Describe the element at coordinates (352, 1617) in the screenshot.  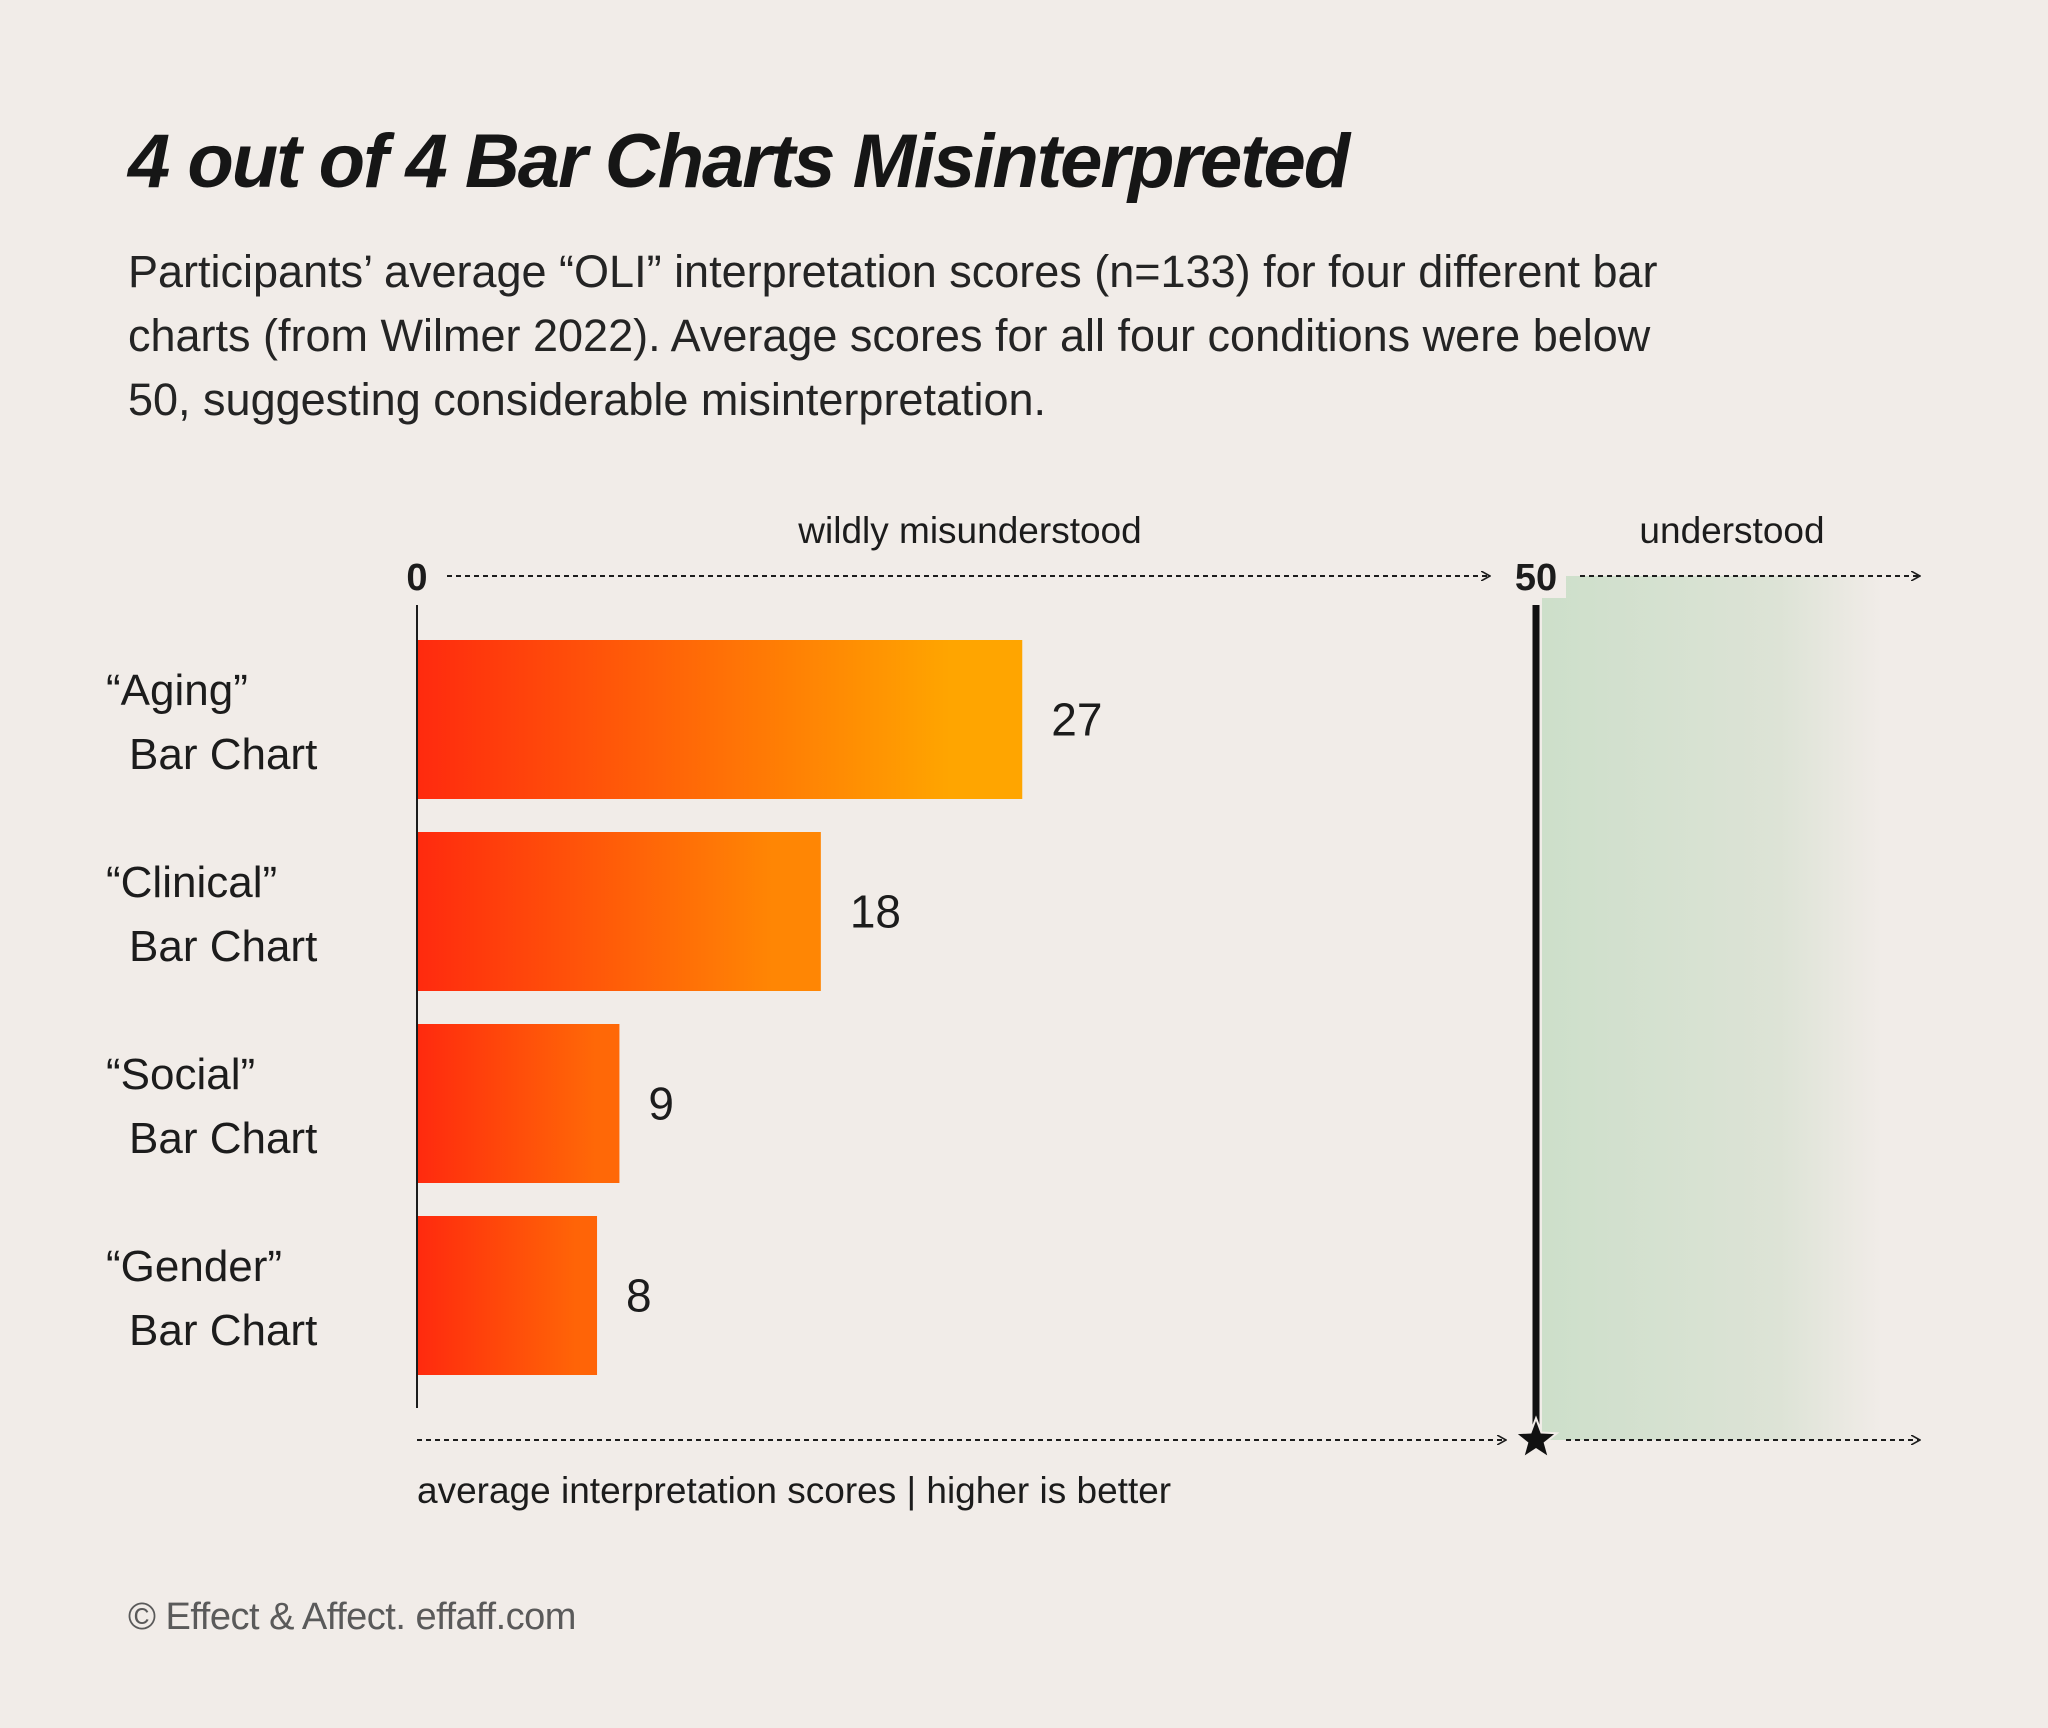
I see `source-credit: © Effect & Affect. effaff.com` at that location.